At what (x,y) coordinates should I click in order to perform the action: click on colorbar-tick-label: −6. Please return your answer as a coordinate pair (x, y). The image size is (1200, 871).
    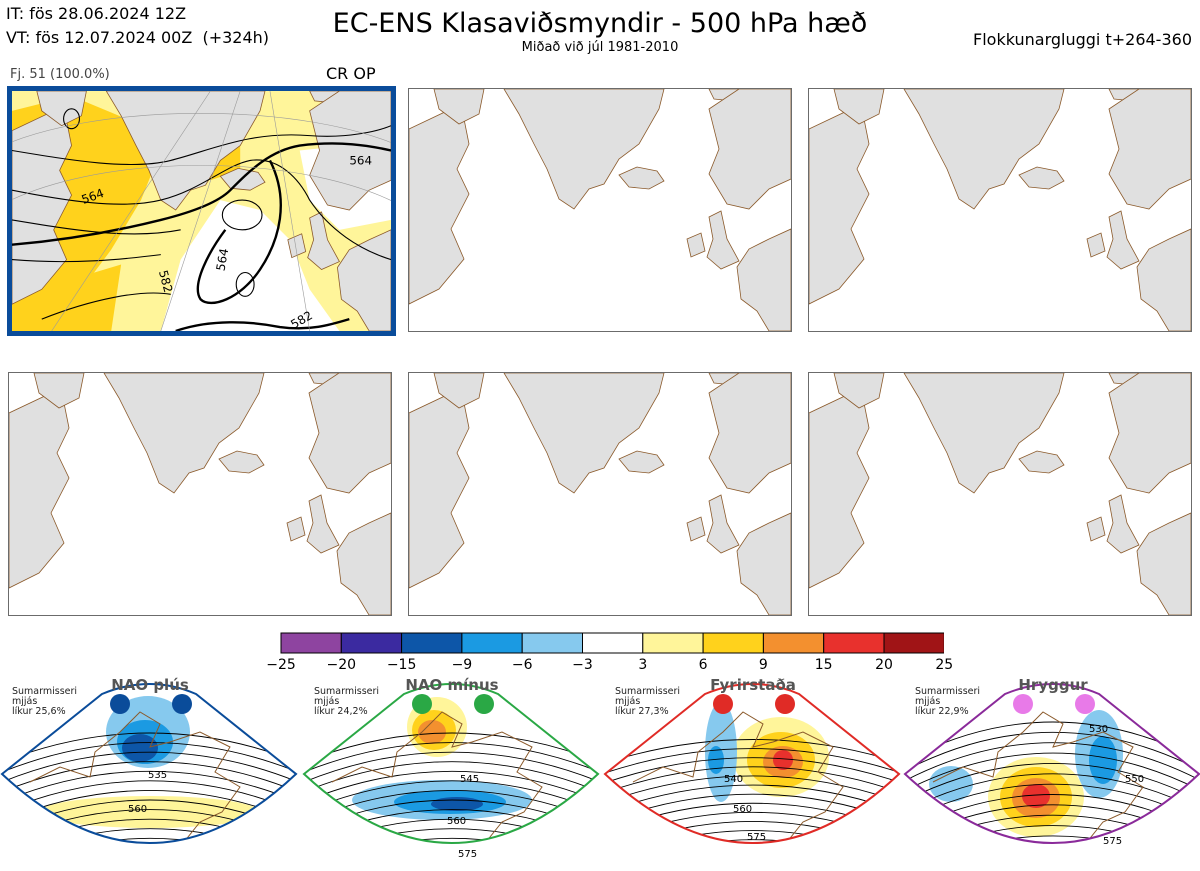
    Looking at the image, I should click on (522, 665).